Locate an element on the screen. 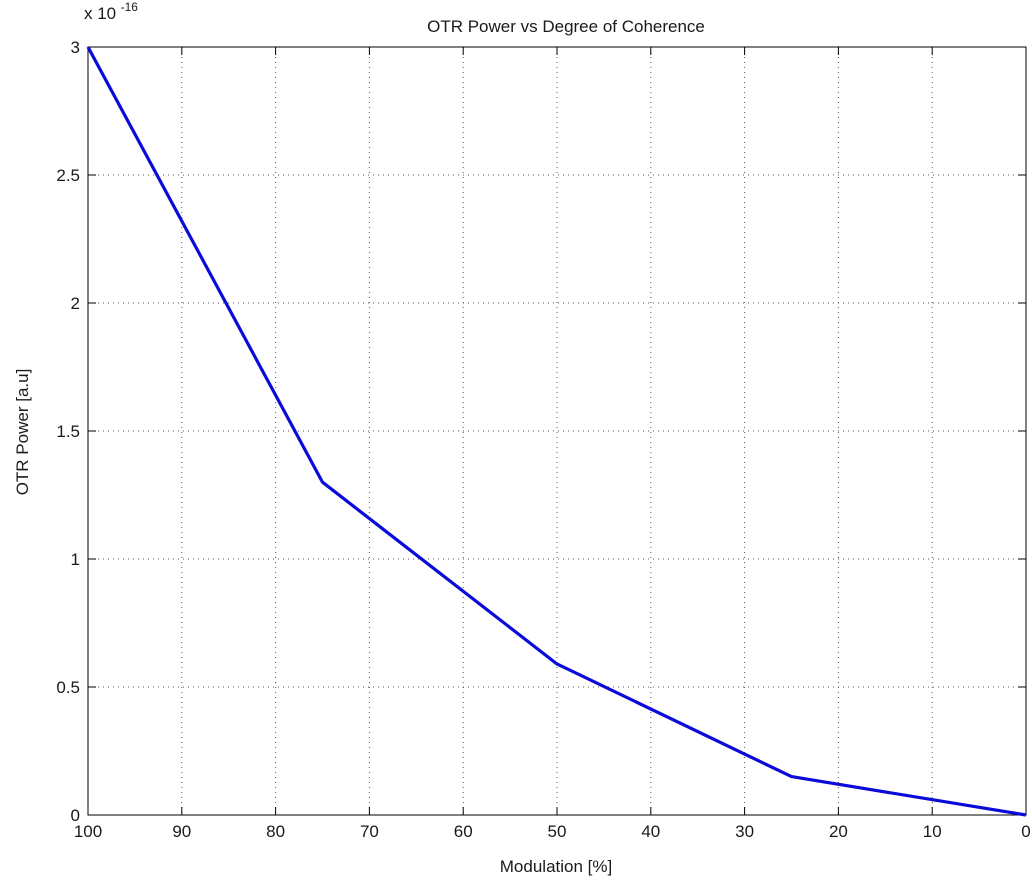 Image resolution: width=1032 pixels, height=885 pixels. x-tick-label: 80 is located at coordinates (275, 831).